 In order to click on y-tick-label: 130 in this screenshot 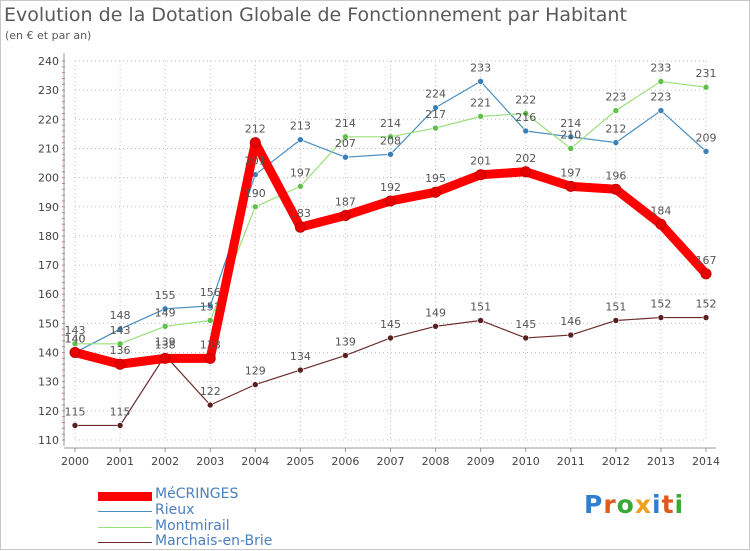, I will do `click(48, 382)`.